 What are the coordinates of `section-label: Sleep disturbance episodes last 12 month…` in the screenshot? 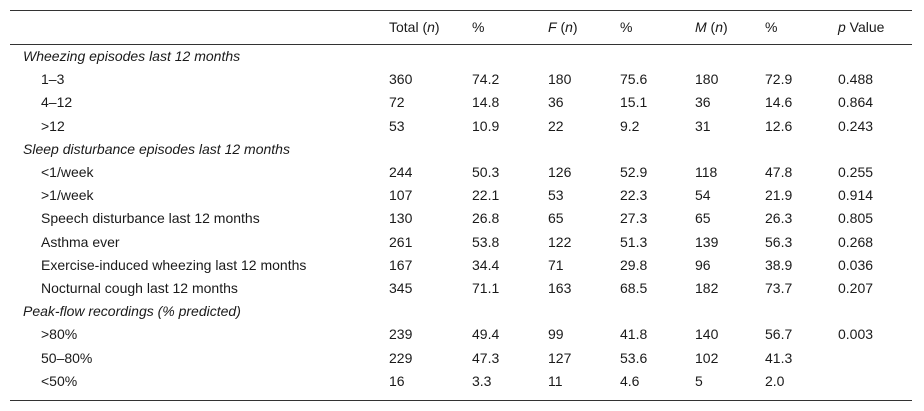 It's located at (156, 148).